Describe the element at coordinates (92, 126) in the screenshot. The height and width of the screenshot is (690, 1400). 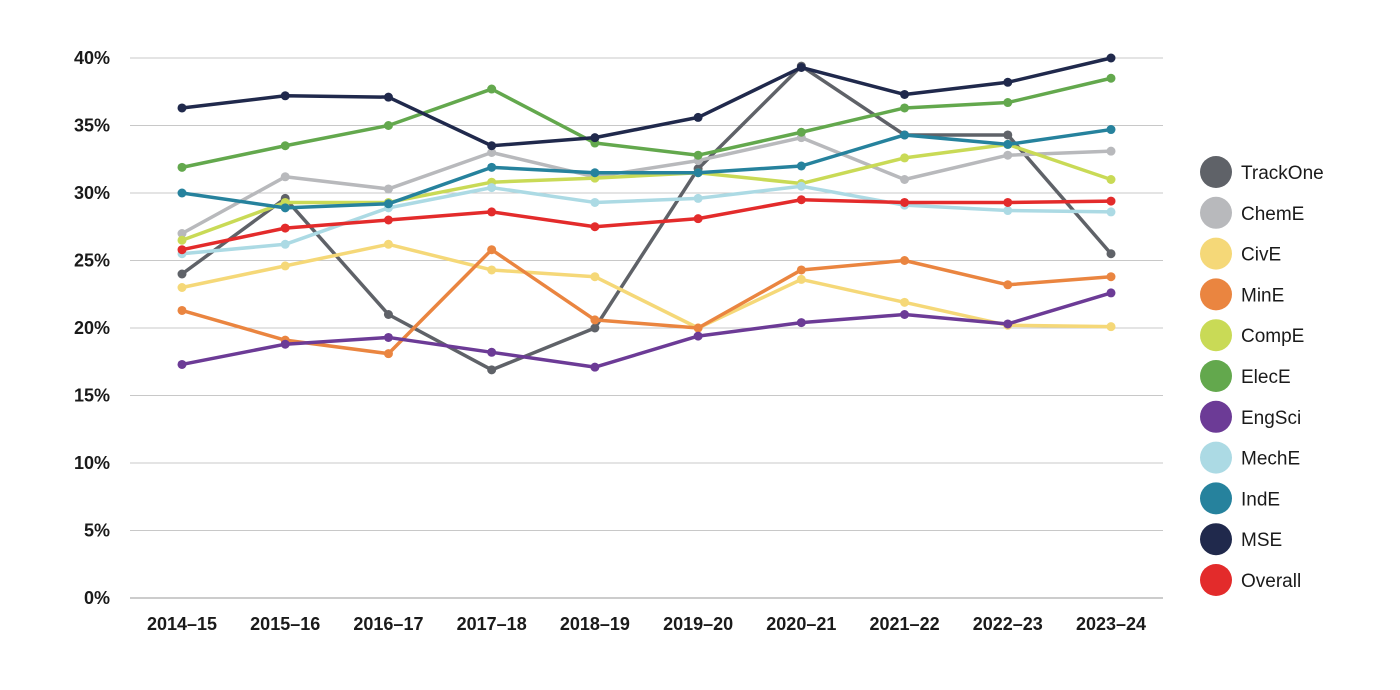
I see `y-tick-label: 35%` at that location.